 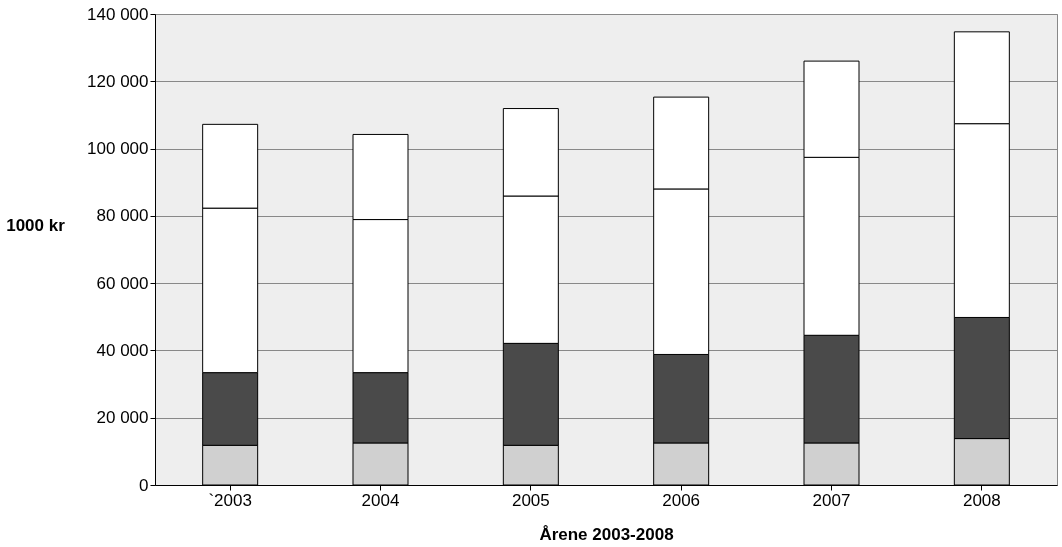 What do you see at coordinates (122, 216) in the screenshot?
I see `y-tick-label: 80 000` at bounding box center [122, 216].